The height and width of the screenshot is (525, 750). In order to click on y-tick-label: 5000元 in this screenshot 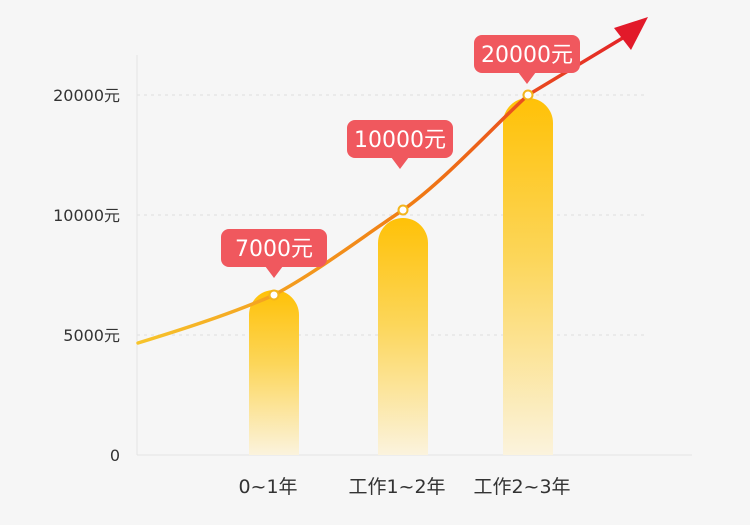, I will do `click(91, 335)`.